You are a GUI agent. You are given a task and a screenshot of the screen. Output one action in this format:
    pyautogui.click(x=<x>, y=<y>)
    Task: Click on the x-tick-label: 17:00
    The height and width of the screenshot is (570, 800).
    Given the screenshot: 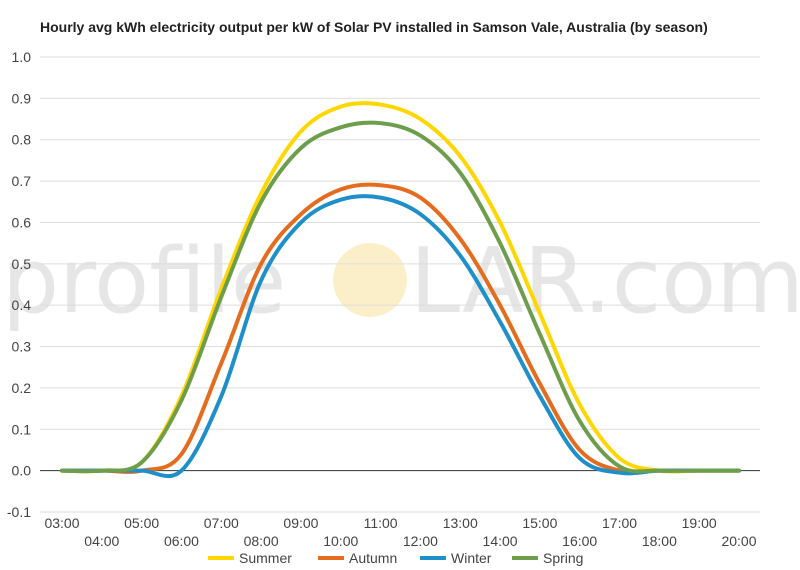 What is the action you would take?
    pyautogui.click(x=619, y=523)
    